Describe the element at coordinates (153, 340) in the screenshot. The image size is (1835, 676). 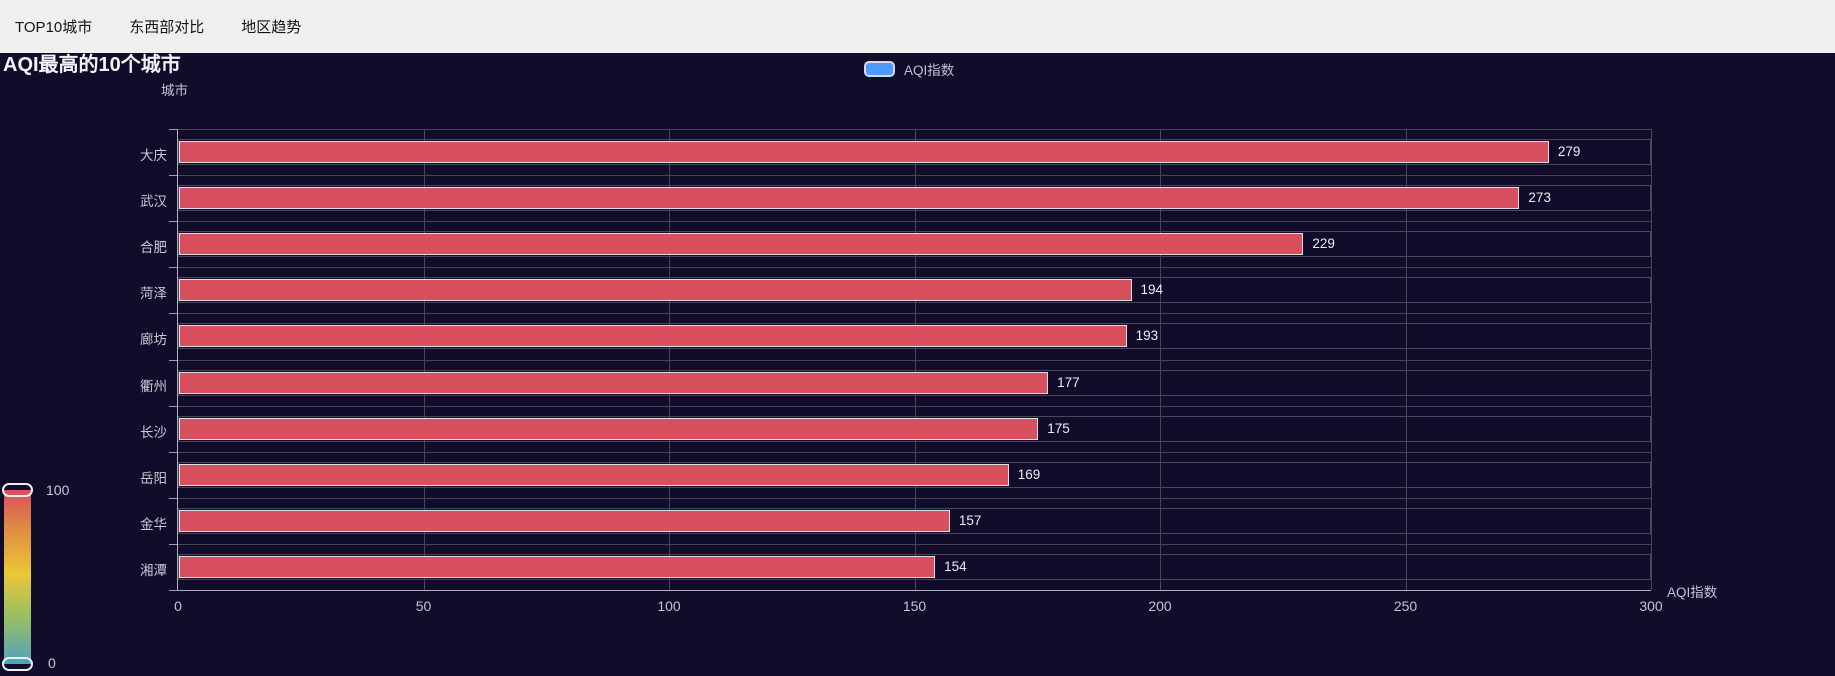
I see `y-axis-category-label: 廊坊` at that location.